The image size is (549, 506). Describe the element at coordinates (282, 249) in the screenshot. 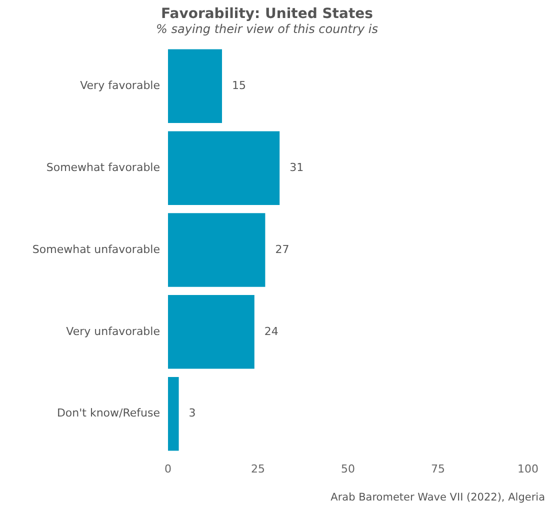

I see `data-label: 27` at that location.